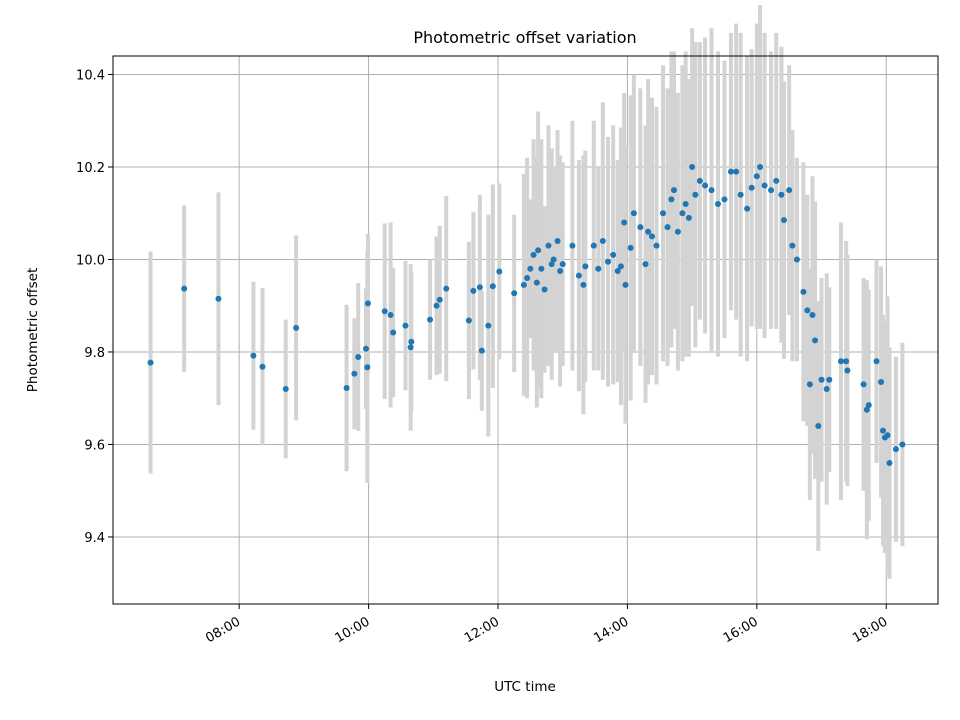 The height and width of the screenshot is (720, 960). What do you see at coordinates (90, 260) in the screenshot?
I see `y-tick-label: 10.0` at bounding box center [90, 260].